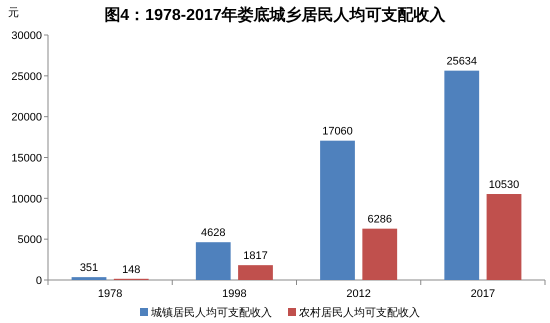 Image resolution: width=550 pixels, height=323 pixels. Describe the element at coordinates (359, 312) in the screenshot. I see `legend-label: 农村居民人均可支配收入` at that location.